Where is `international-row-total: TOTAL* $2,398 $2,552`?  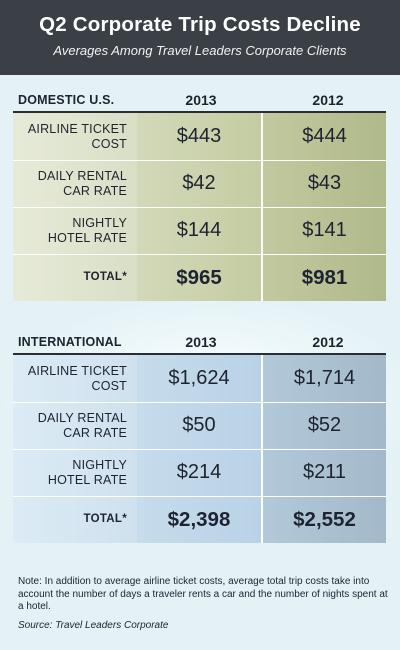
international-row-total: TOTAL* $2,398 $2,552 is located at coordinates (199, 519).